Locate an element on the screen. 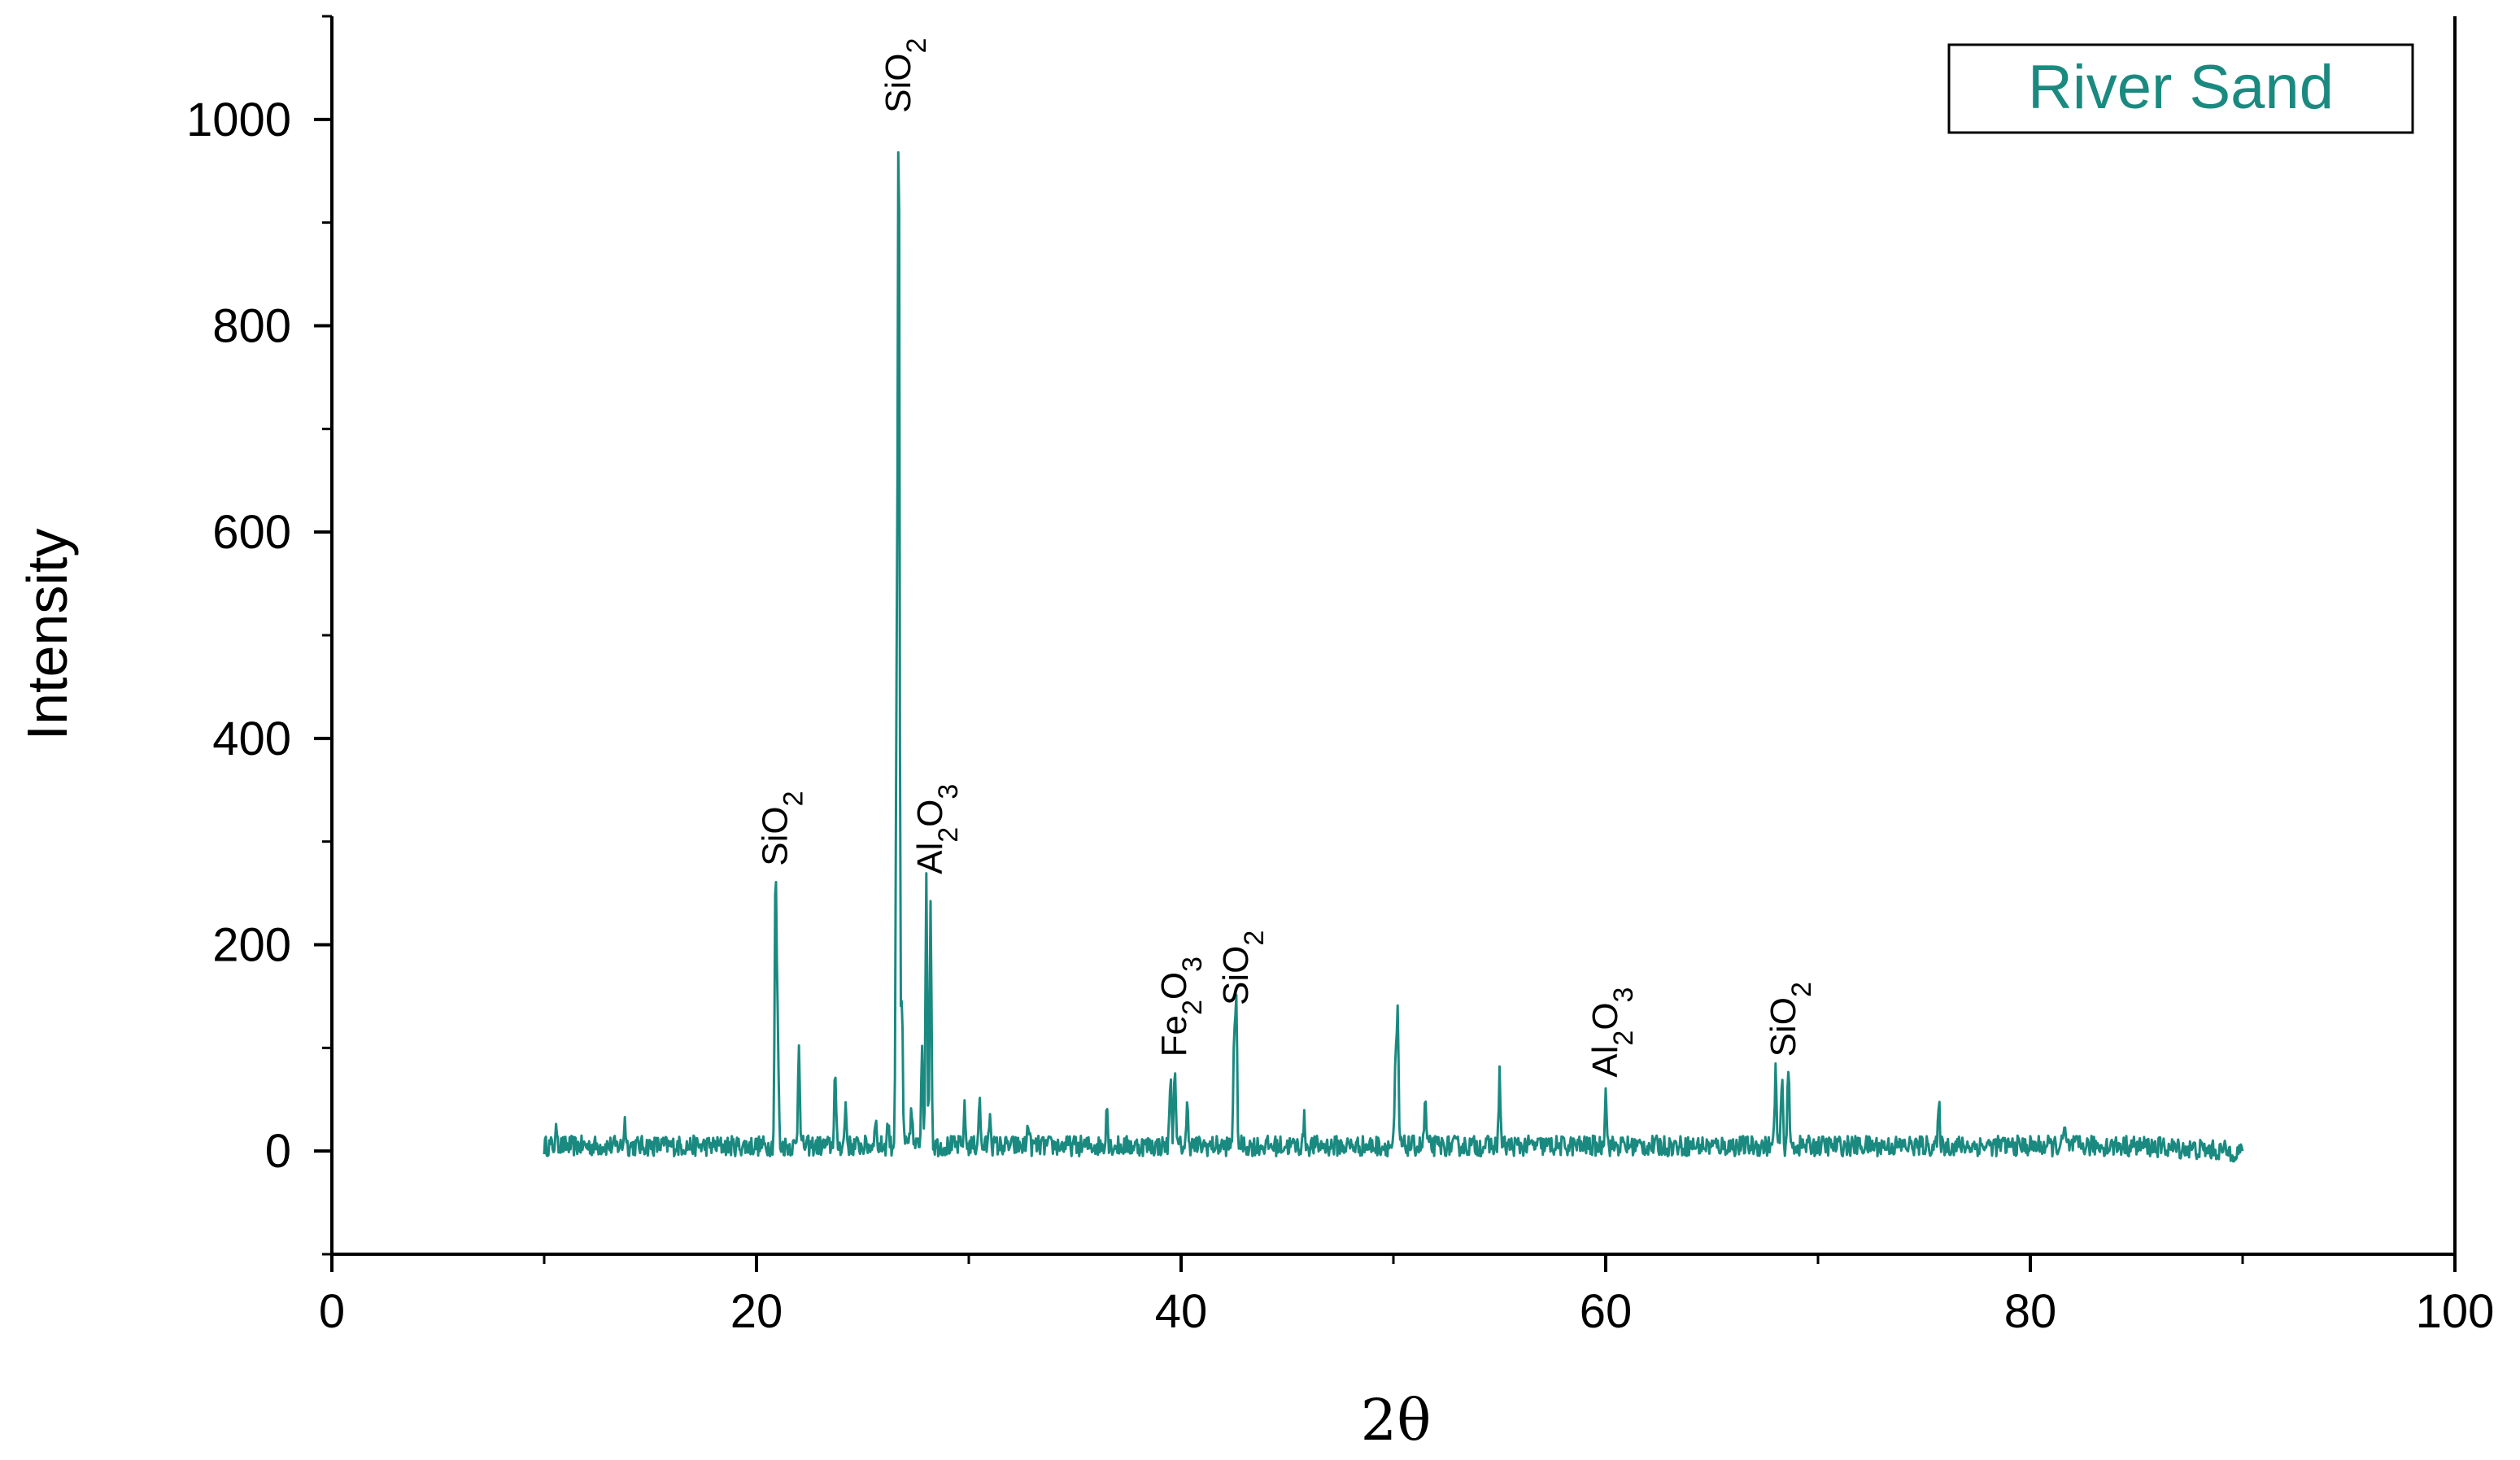 This screenshot has width=2520, height=1460. y-tick-label: 800 is located at coordinates (252, 326).